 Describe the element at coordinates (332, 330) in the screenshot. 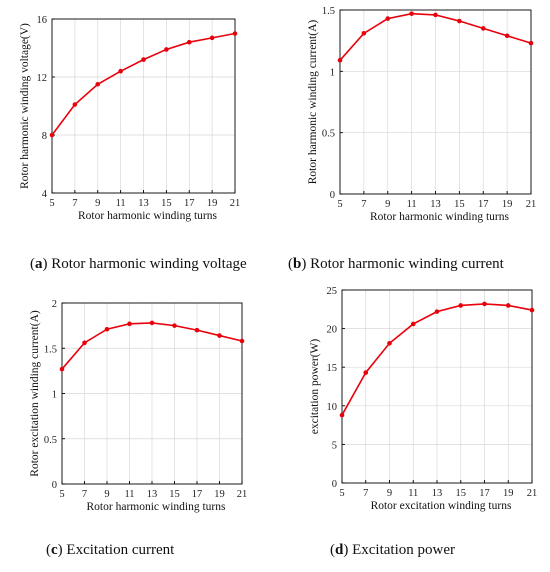

I see `y-tick-label: 20` at that location.